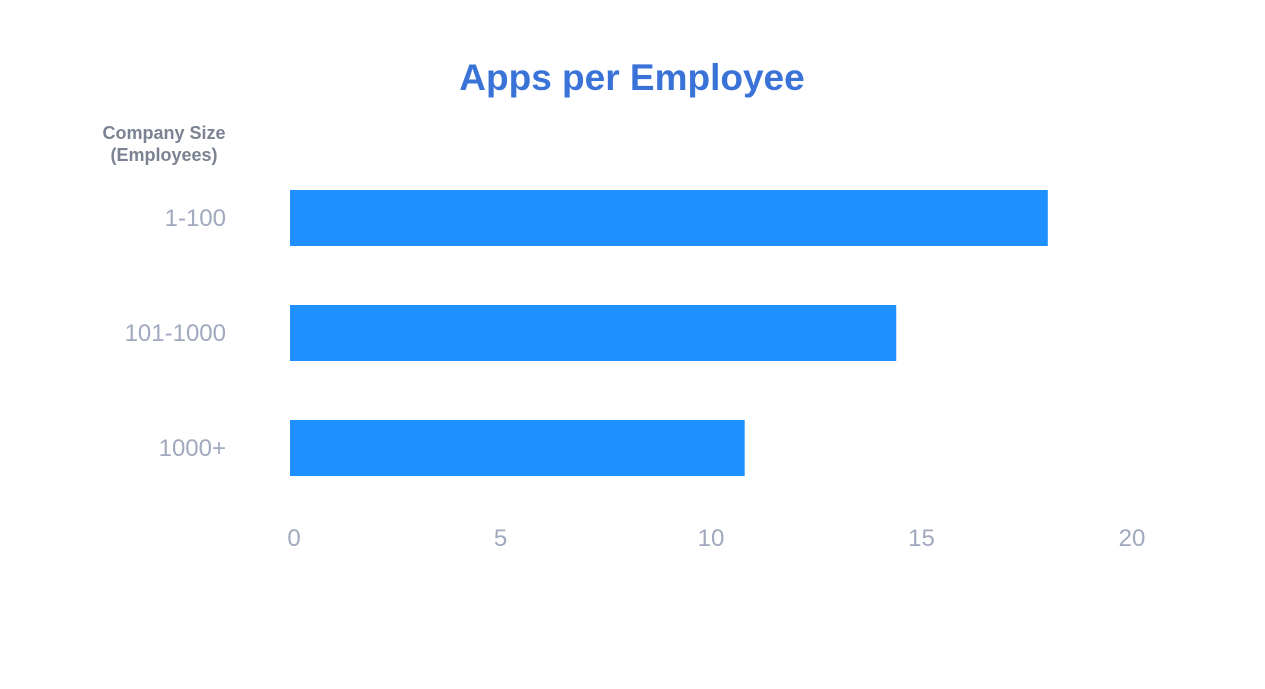 The image size is (1265, 689). I want to click on category-label-101-1000: 101-1000, so click(175, 333).